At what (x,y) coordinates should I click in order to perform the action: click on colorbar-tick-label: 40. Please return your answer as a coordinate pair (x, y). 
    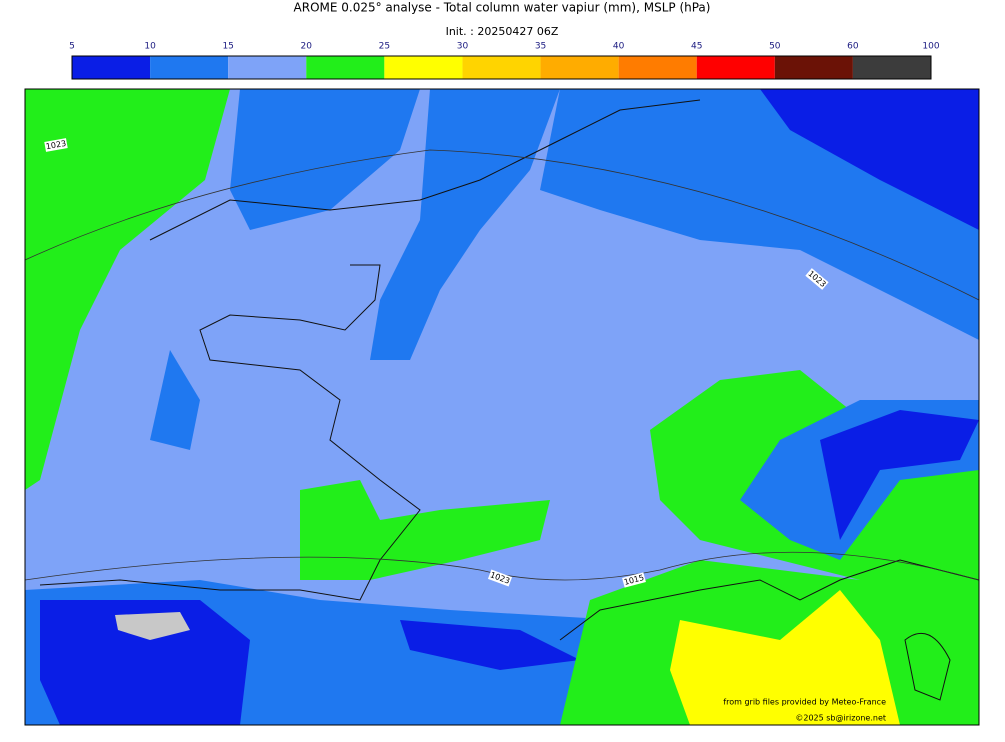
    Looking at the image, I should click on (619, 47).